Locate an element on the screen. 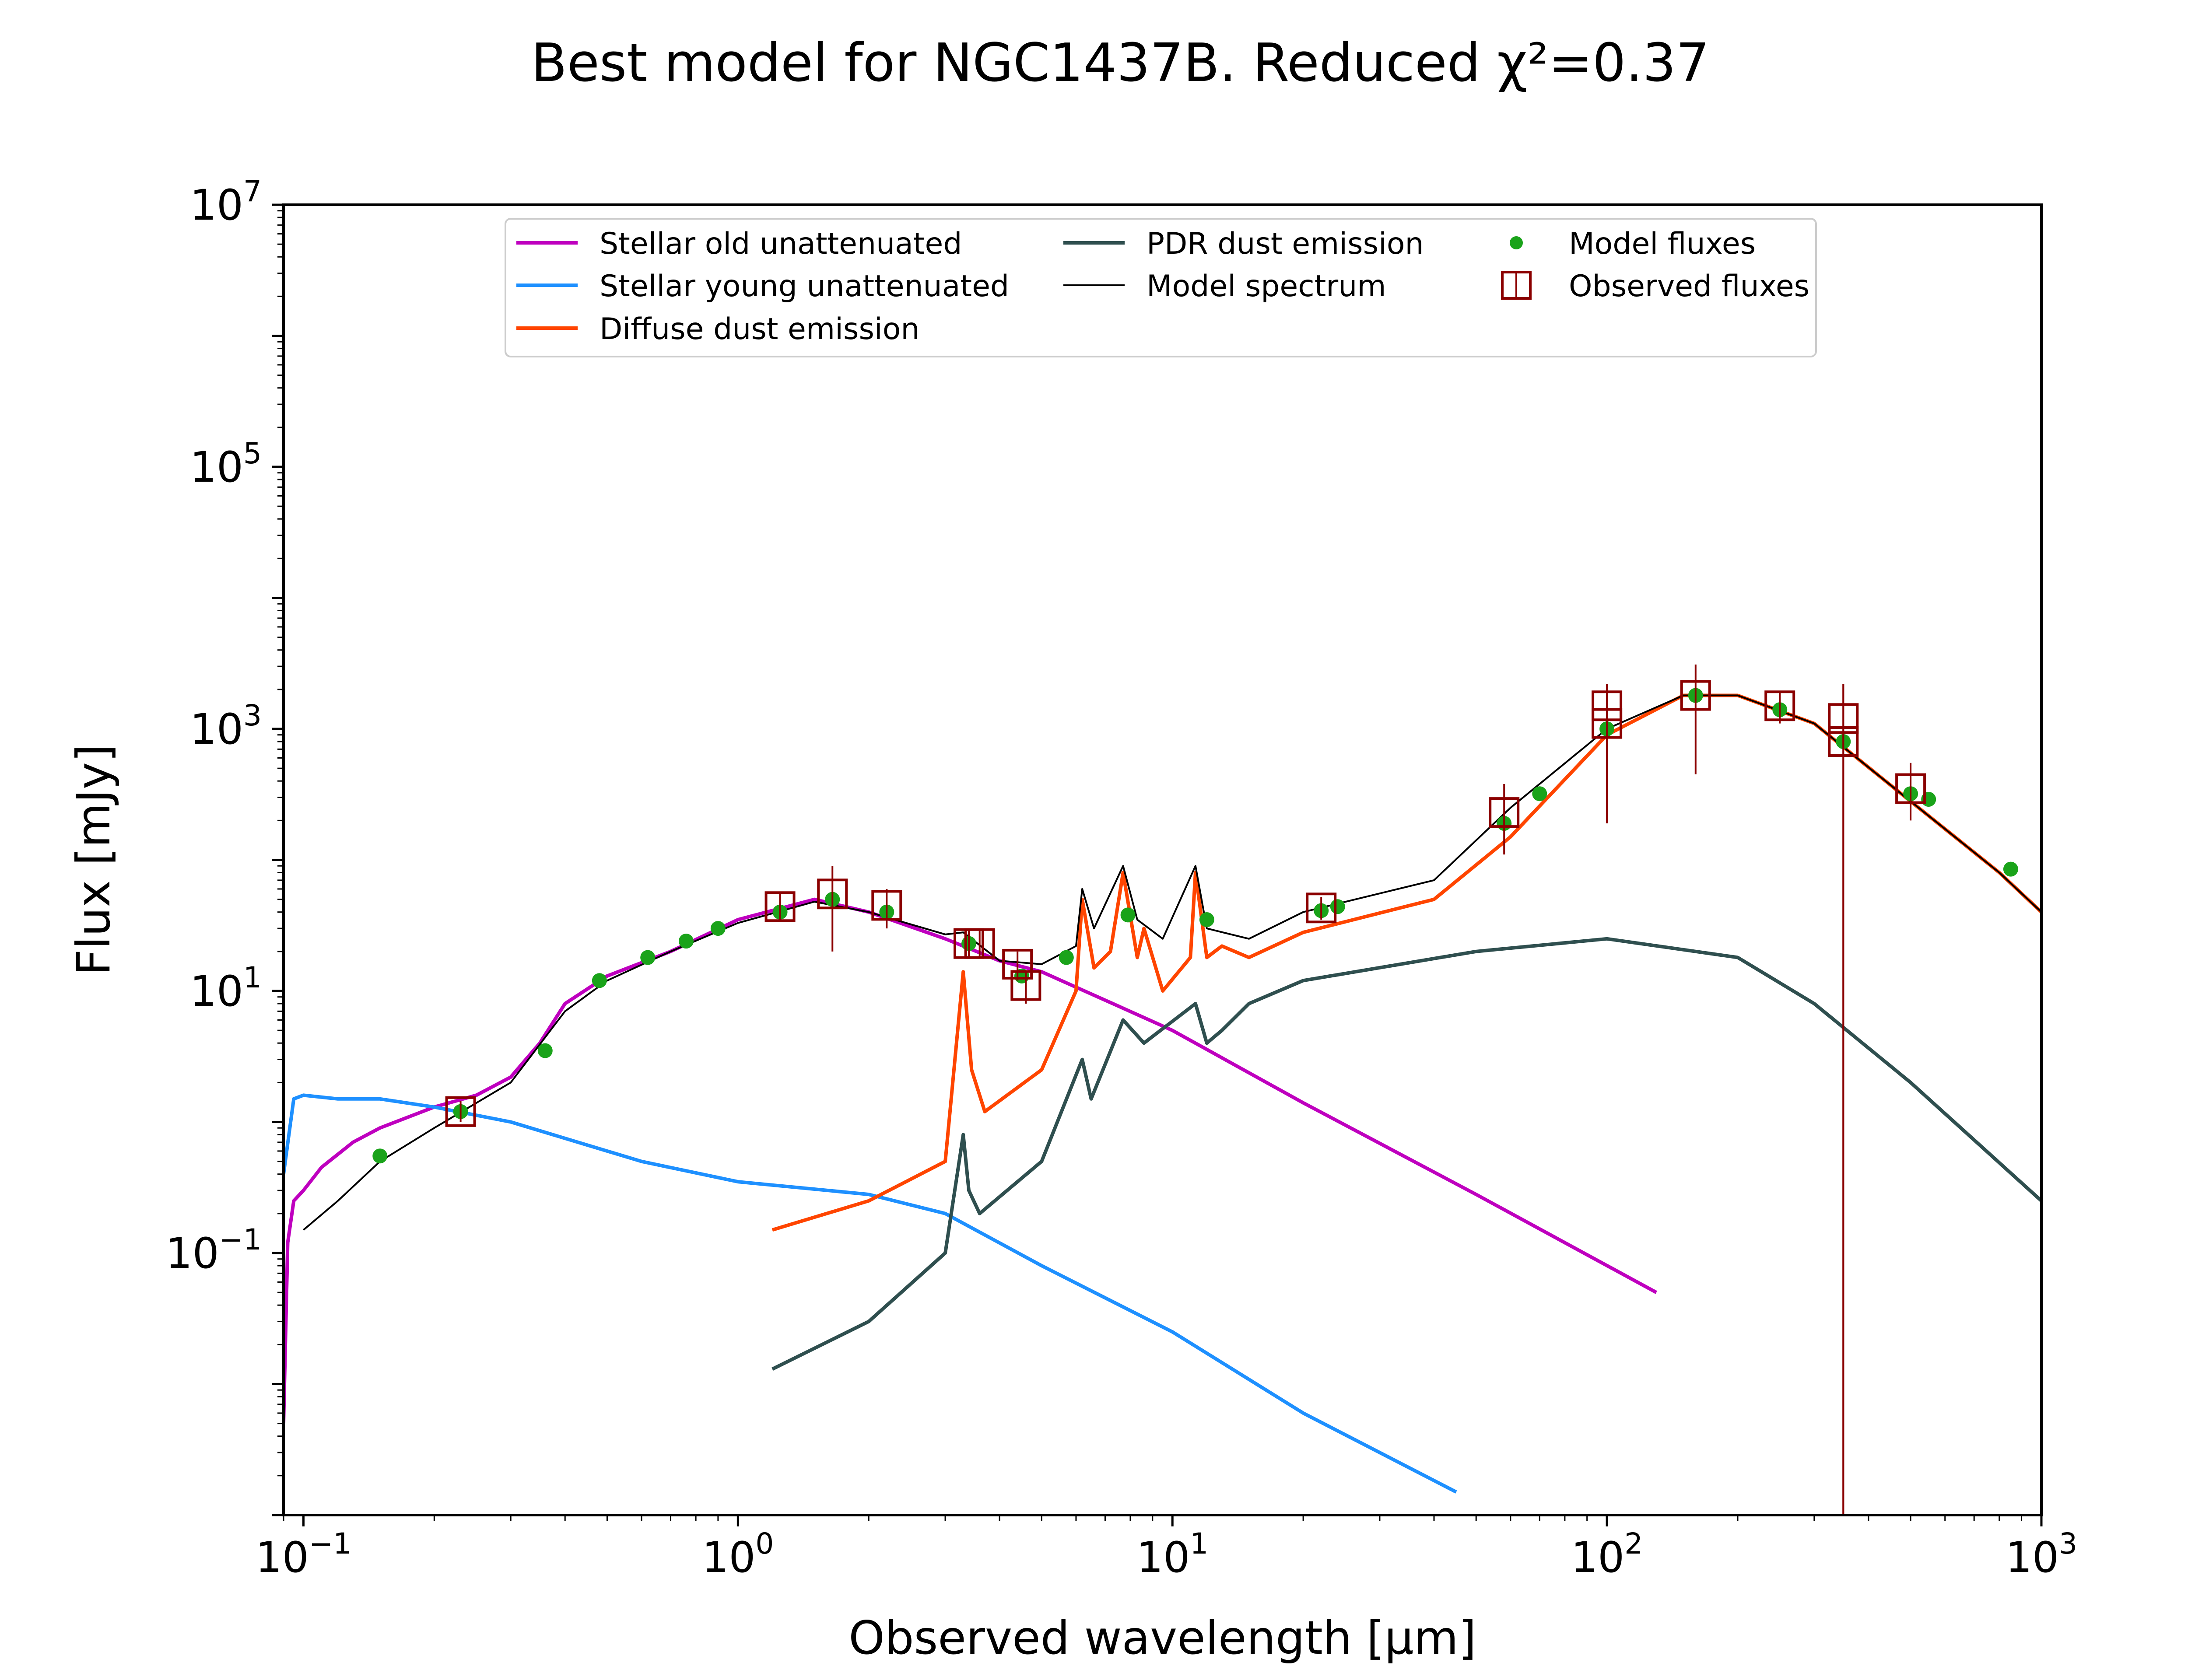 Image resolution: width=2188 pixels, height=1680 pixels. legend-item-stellar-young-unattenuated: Stellar young unattenuated is located at coordinates (762, 286).